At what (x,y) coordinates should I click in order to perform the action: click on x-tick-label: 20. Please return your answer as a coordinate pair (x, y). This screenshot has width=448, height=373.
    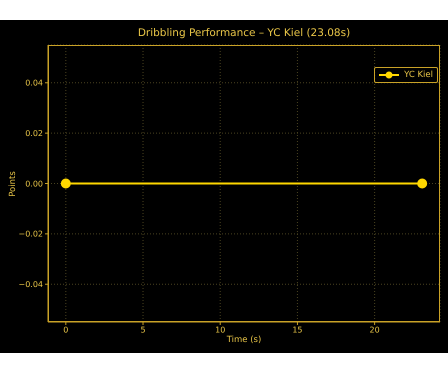
    Looking at the image, I should click on (375, 330).